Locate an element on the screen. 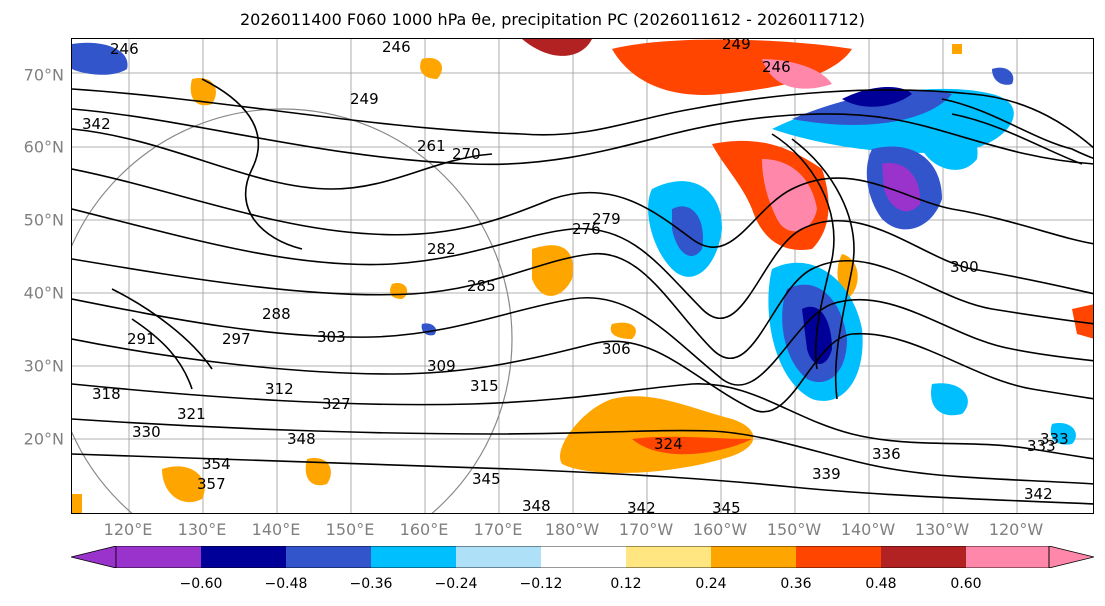 Image resolution: width=1105 pixels, height=606 pixels. contour-label: 303 is located at coordinates (331, 337).